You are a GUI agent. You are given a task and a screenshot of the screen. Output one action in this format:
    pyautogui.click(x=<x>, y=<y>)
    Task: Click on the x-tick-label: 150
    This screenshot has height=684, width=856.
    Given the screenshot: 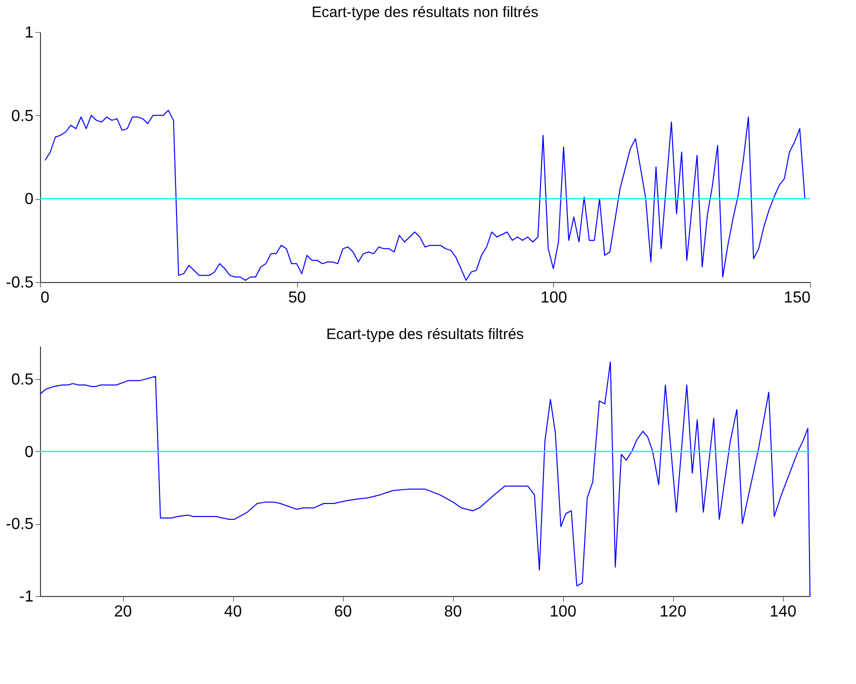 What is the action you would take?
    pyautogui.click(x=797, y=298)
    